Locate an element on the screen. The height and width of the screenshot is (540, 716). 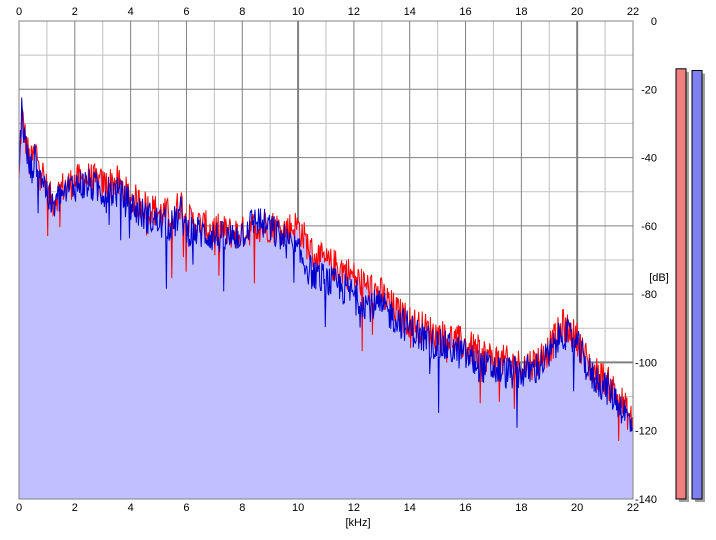
x-tick-label-bottom: 8 is located at coordinates (242, 508).